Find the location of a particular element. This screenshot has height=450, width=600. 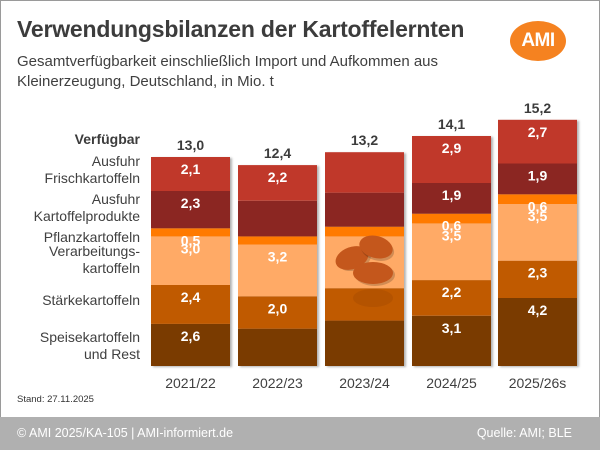

source-text: Quelle: AMI; BLE is located at coordinates (524, 433).